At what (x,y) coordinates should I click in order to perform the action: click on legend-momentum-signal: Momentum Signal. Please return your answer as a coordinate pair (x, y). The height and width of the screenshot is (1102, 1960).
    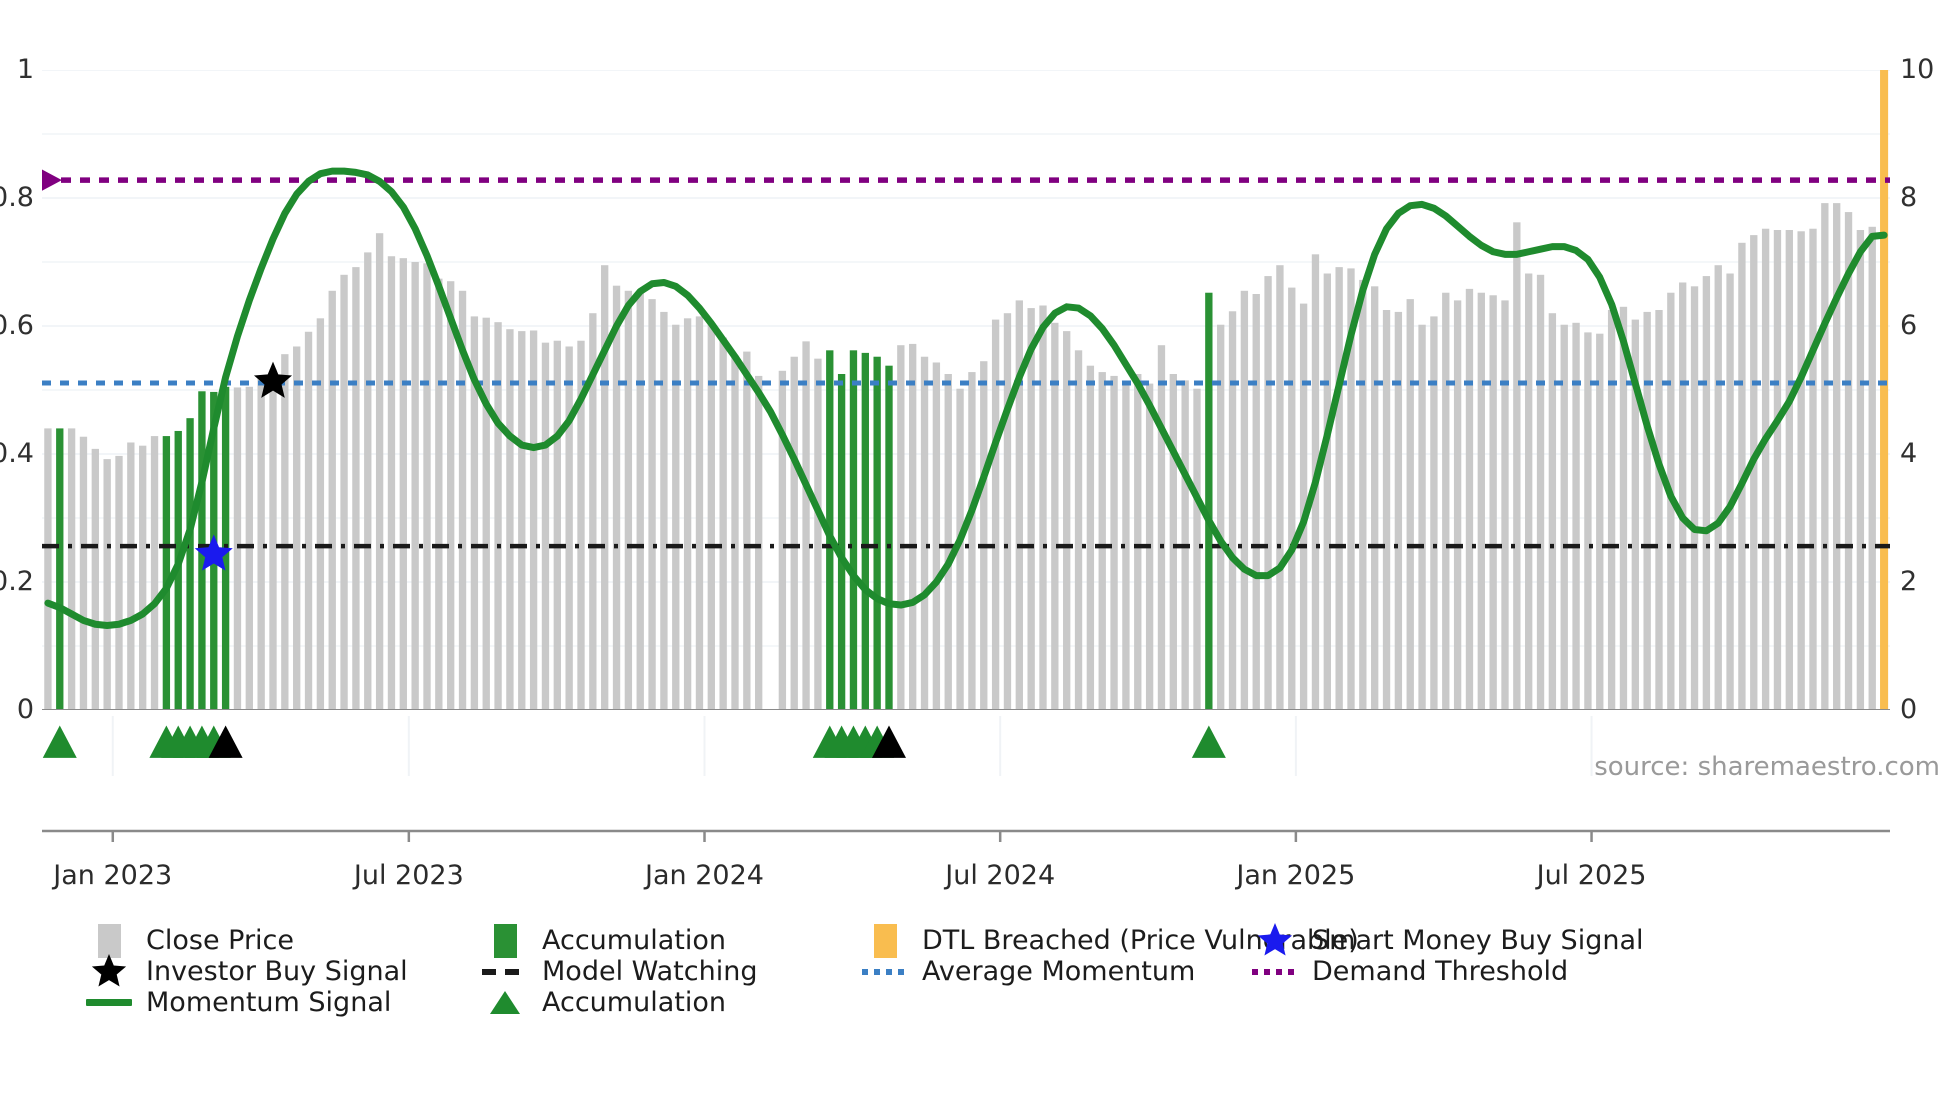
    Looking at the image, I should click on (236, 1002).